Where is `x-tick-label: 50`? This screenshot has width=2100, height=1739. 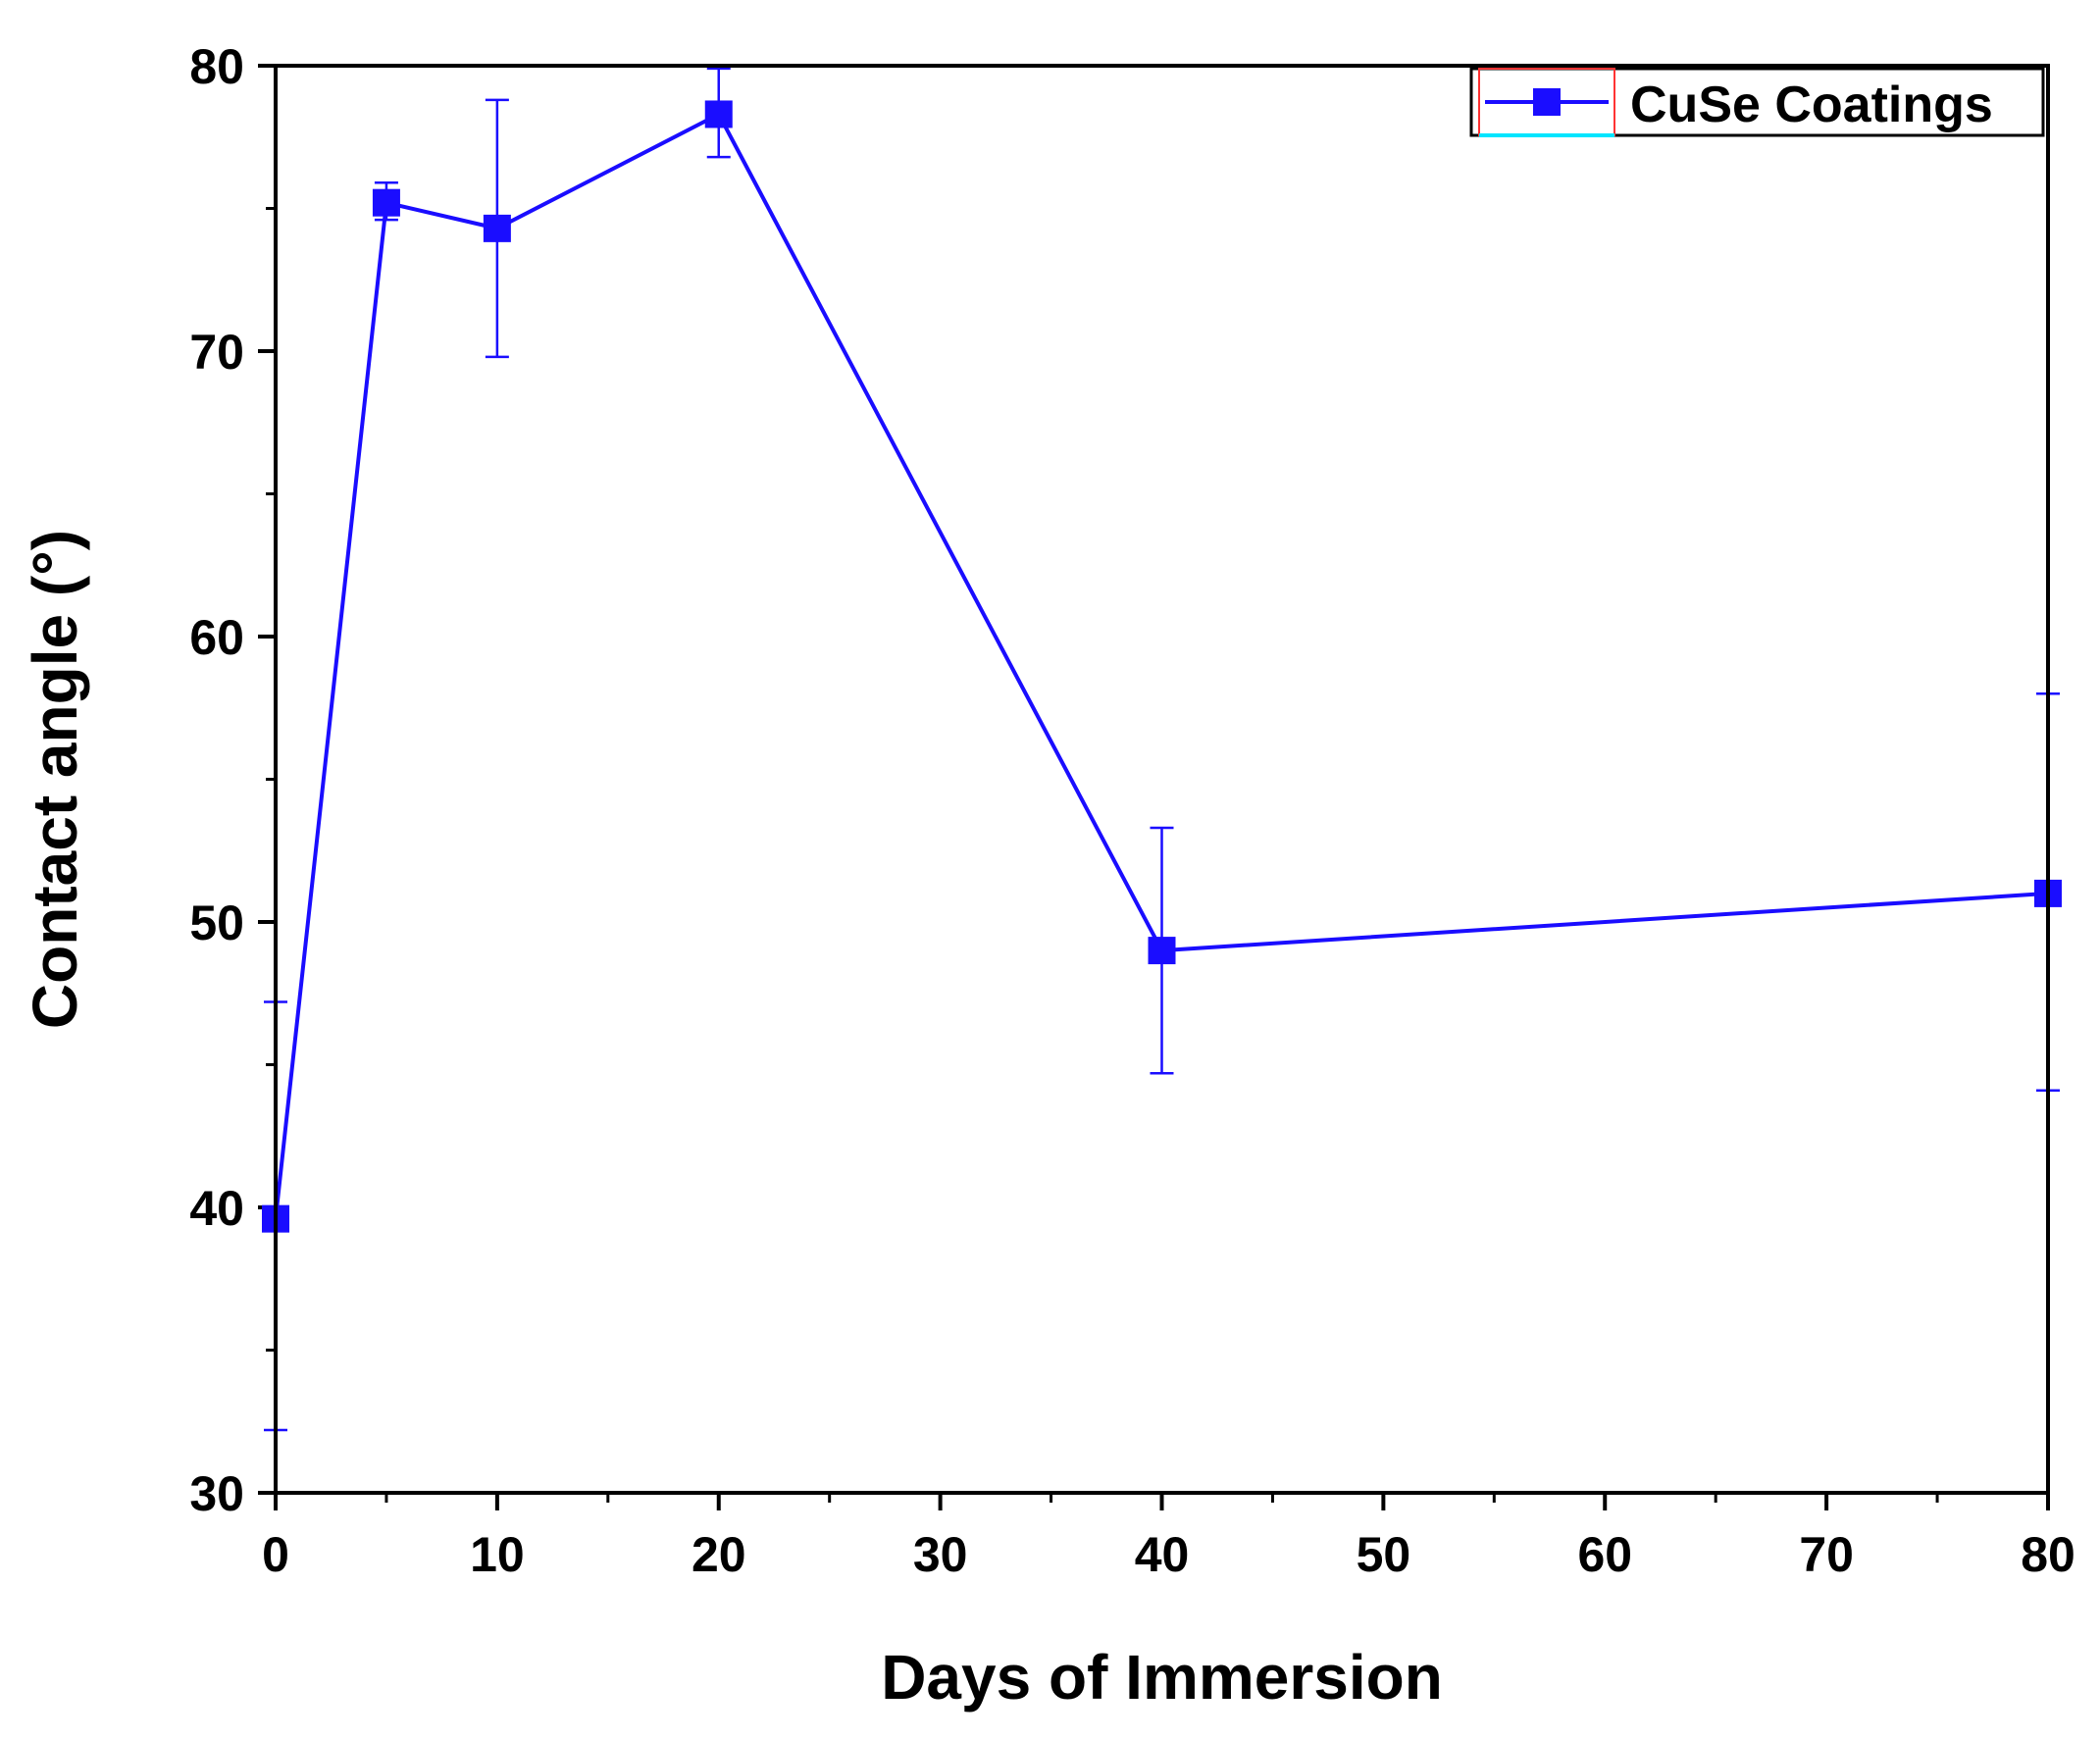
x-tick-label: 50 is located at coordinates (1384, 1554).